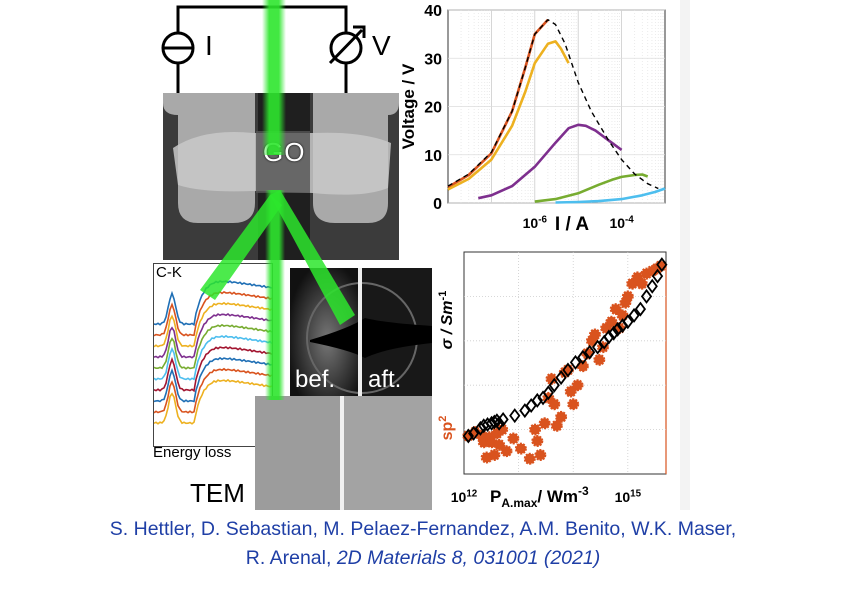  I want to click on chart1-ytick-label: 10, so click(433, 156).